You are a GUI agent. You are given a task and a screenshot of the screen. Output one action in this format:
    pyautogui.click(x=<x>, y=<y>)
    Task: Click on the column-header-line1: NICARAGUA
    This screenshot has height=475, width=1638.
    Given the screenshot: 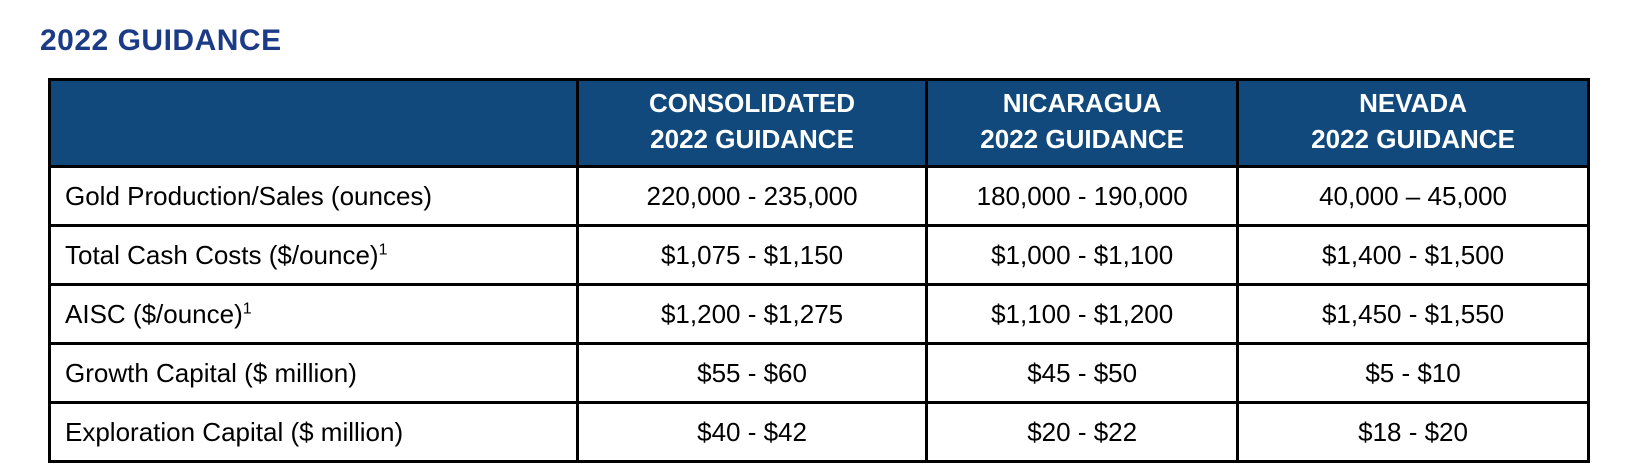 What is the action you would take?
    pyautogui.click(x=1082, y=102)
    